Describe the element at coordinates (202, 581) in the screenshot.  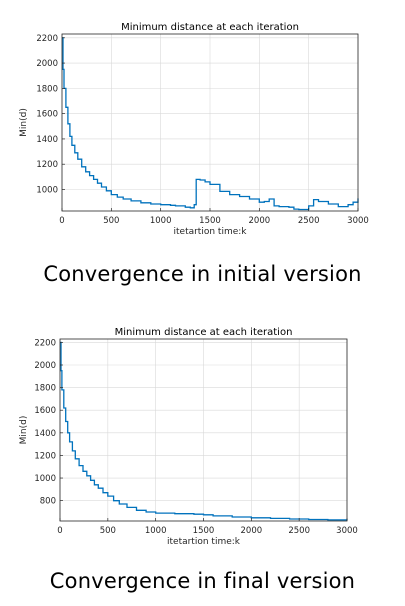
I see `caption-final-version: Convergence in final version` at that location.